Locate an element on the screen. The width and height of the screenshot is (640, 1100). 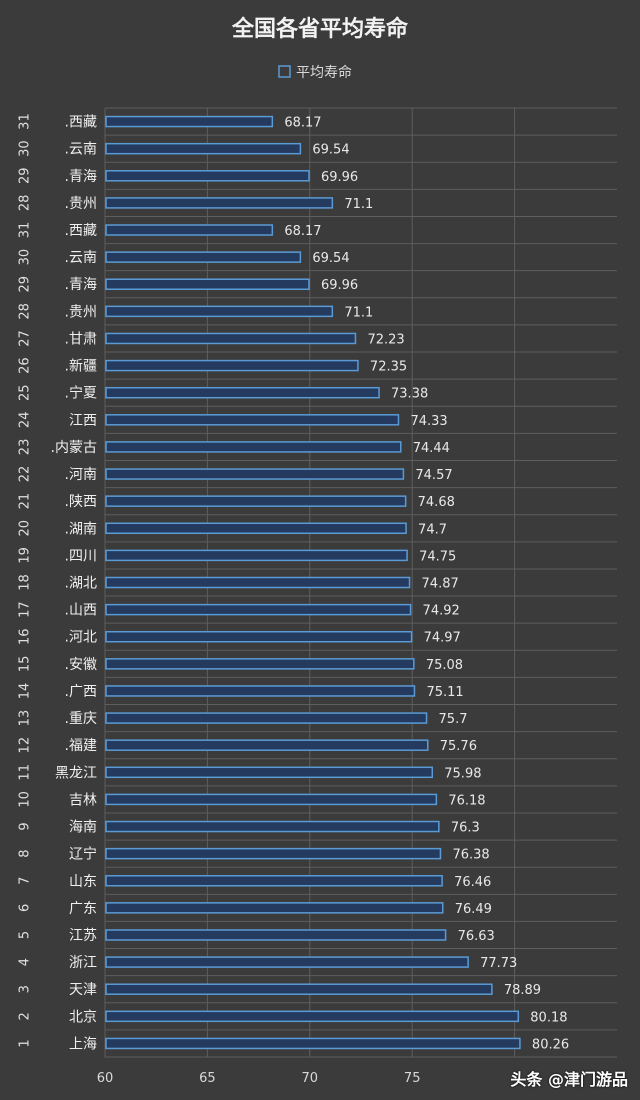
rank-label: 2 is located at coordinates (25, 1016).